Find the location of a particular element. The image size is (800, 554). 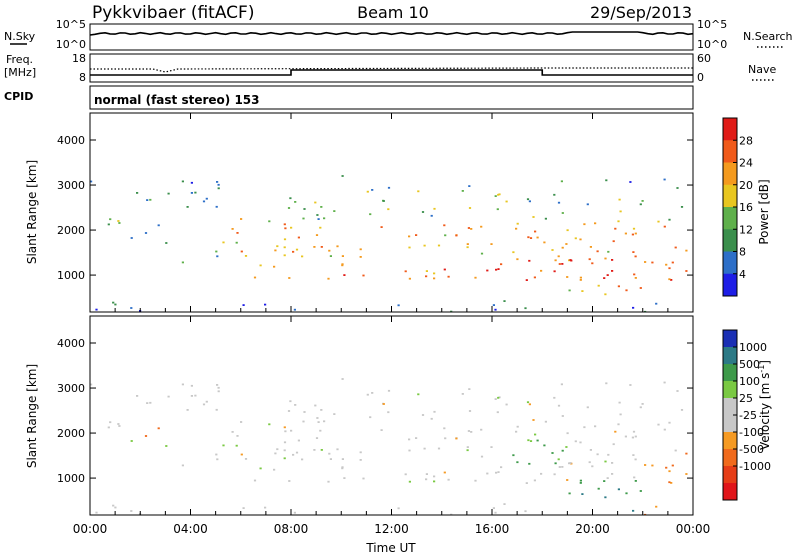

freq-label-2: [MHz] is located at coordinates (20, 72).